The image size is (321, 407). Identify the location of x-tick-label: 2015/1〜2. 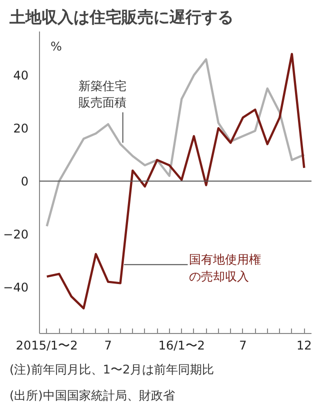
(47, 345).